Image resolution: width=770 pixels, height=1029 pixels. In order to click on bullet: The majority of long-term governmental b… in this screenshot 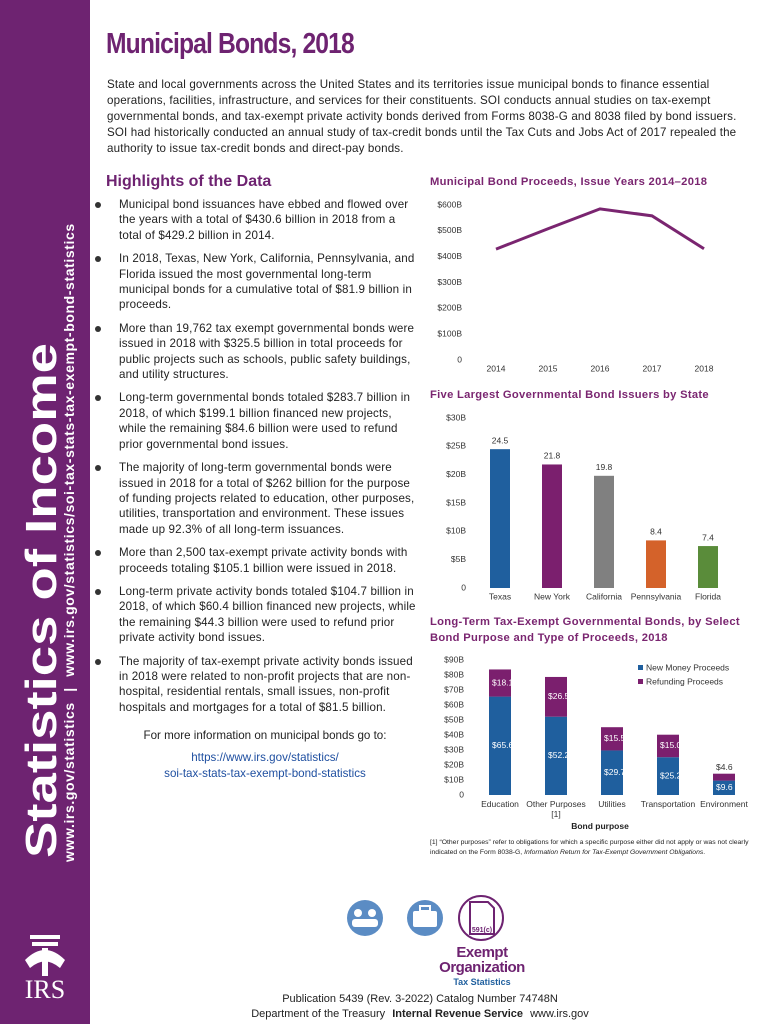, I will do `click(255, 498)`.